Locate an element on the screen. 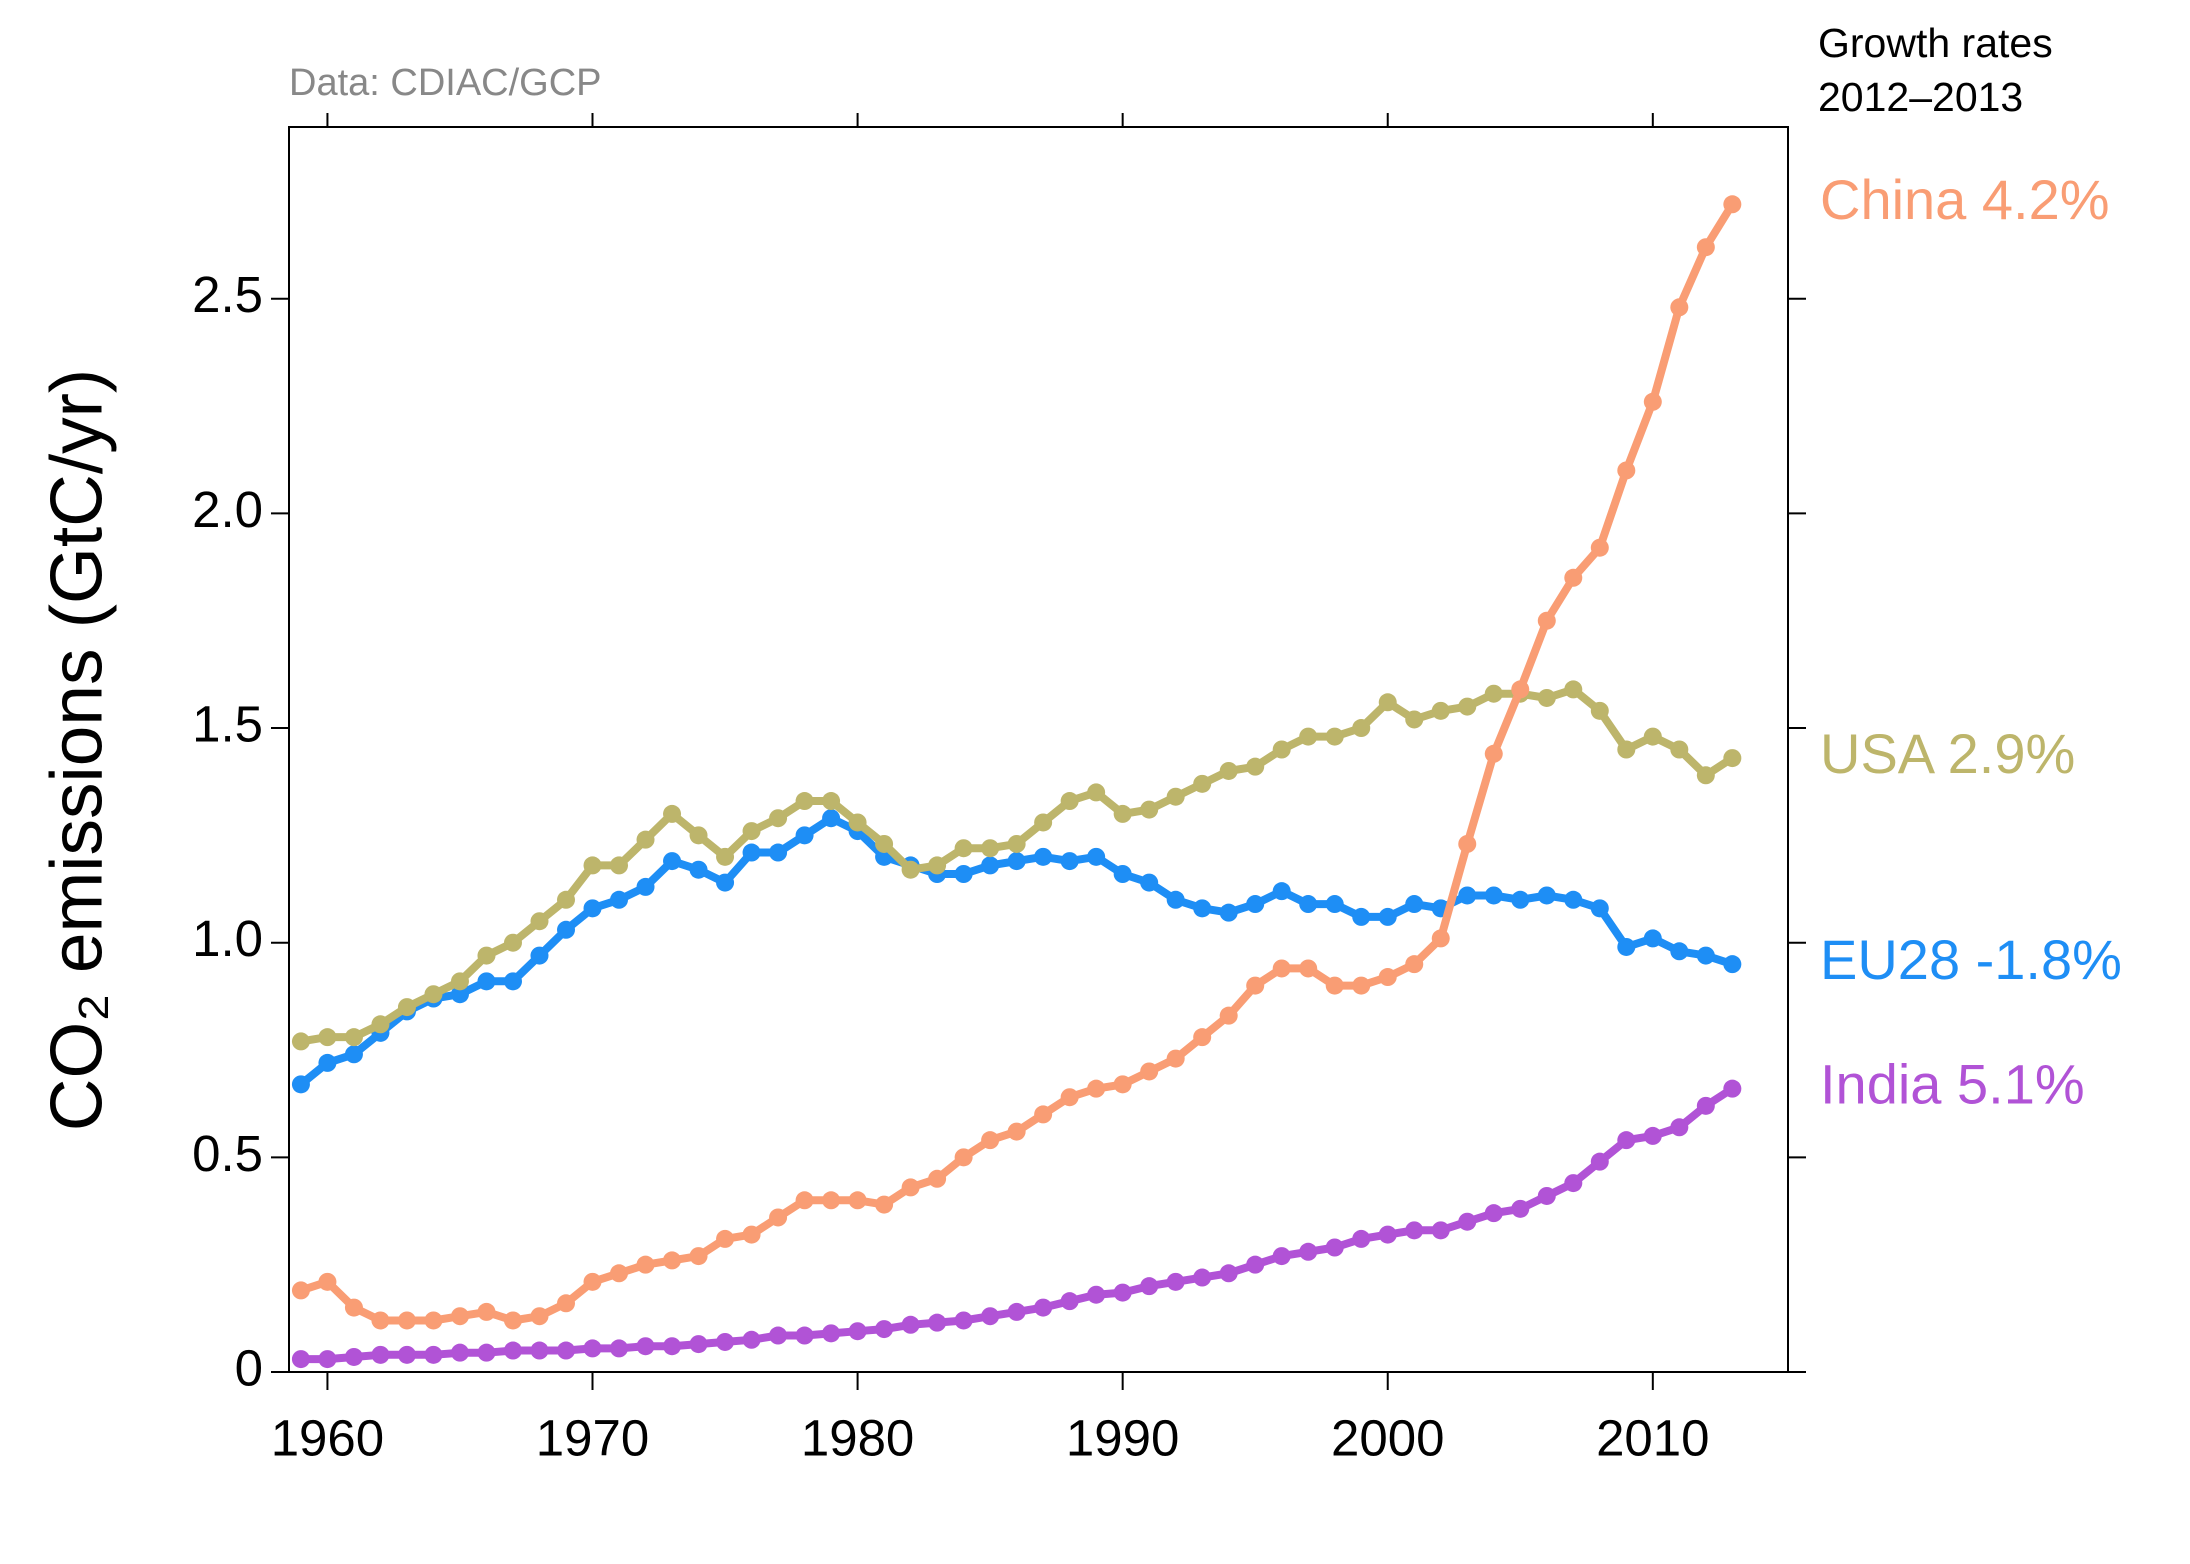 This screenshot has width=2190, height=1564. x-tick-label: 2010 is located at coordinates (1652, 1437).